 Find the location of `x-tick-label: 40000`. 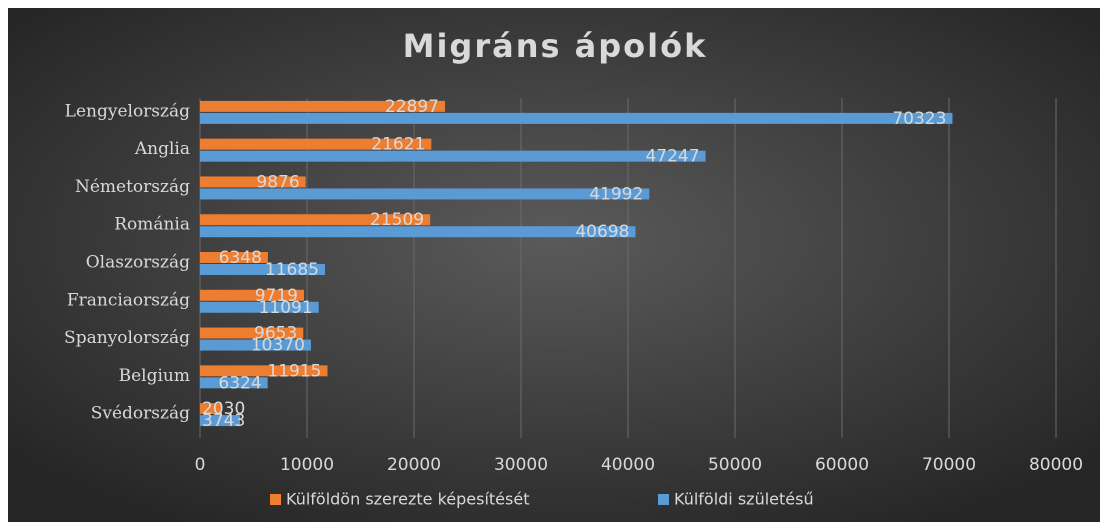

x-tick-label: 40000 is located at coordinates (628, 465).